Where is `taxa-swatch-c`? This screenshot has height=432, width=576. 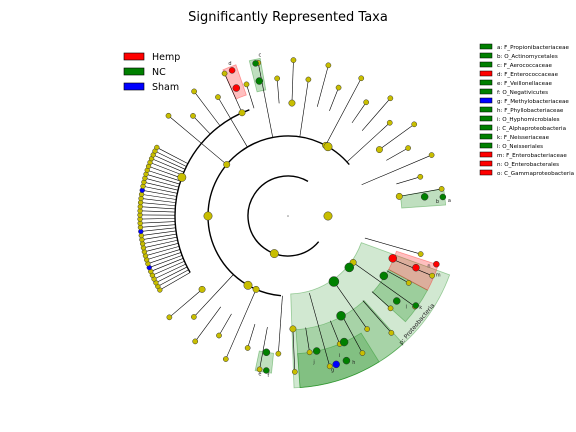 taxa-swatch-c is located at coordinates (486, 64).